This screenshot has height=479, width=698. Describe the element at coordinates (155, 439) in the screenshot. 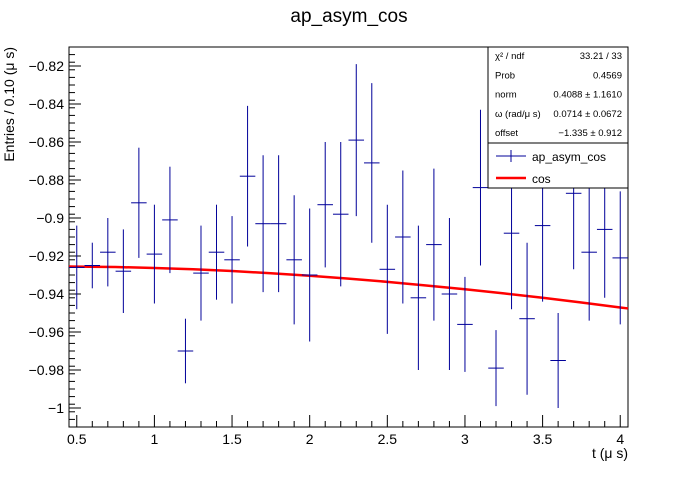

I see `x-tick-label: 1` at that location.